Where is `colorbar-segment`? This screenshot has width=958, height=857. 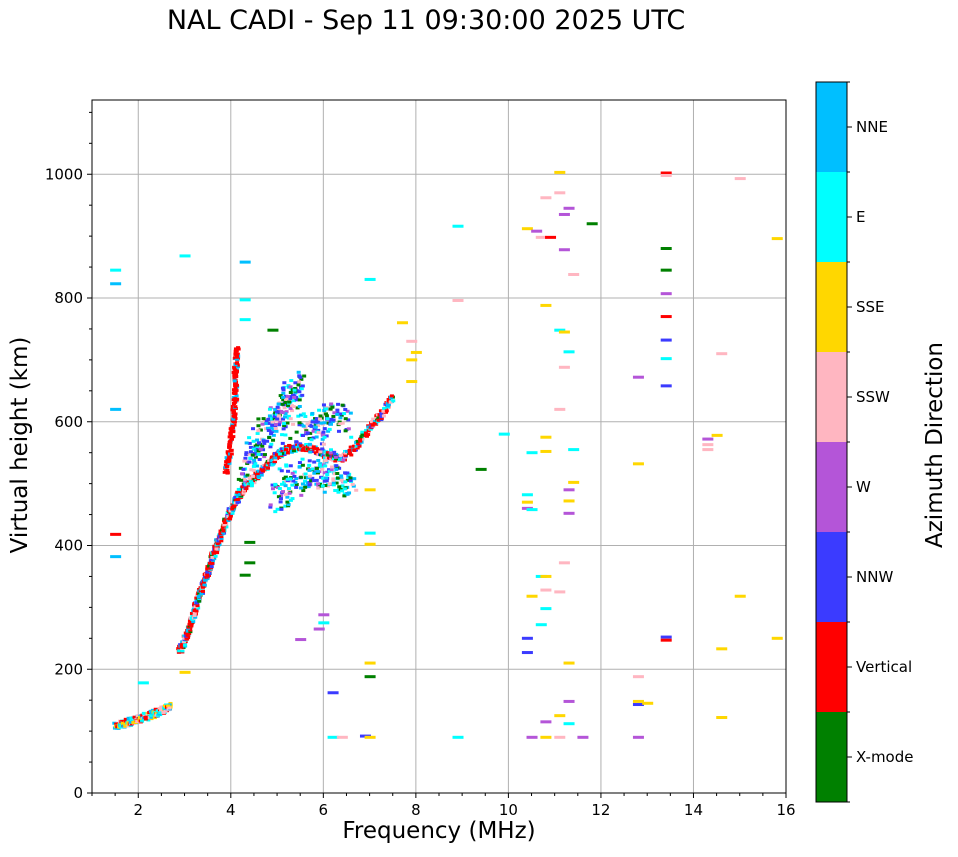
colorbar-segment is located at coordinates (831, 667).